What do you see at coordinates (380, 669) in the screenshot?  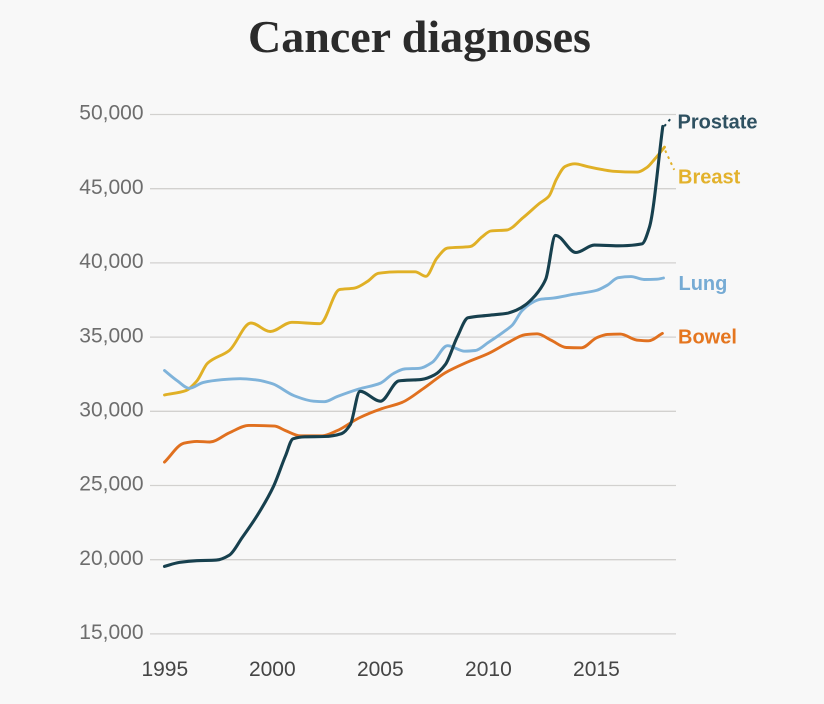 I see `svg-text: 2005` at bounding box center [380, 669].